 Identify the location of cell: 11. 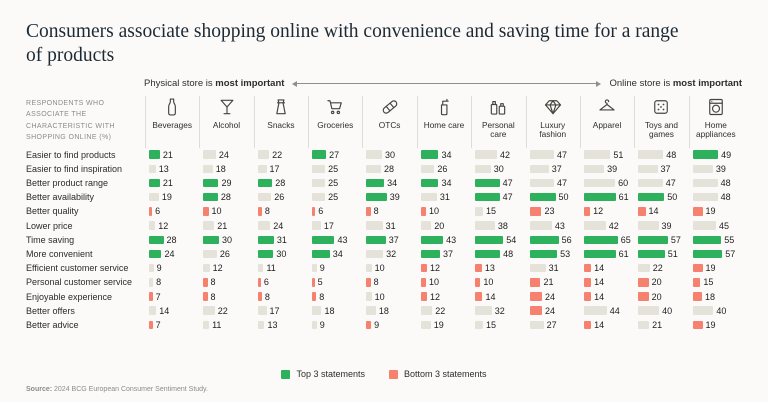
(225, 325).